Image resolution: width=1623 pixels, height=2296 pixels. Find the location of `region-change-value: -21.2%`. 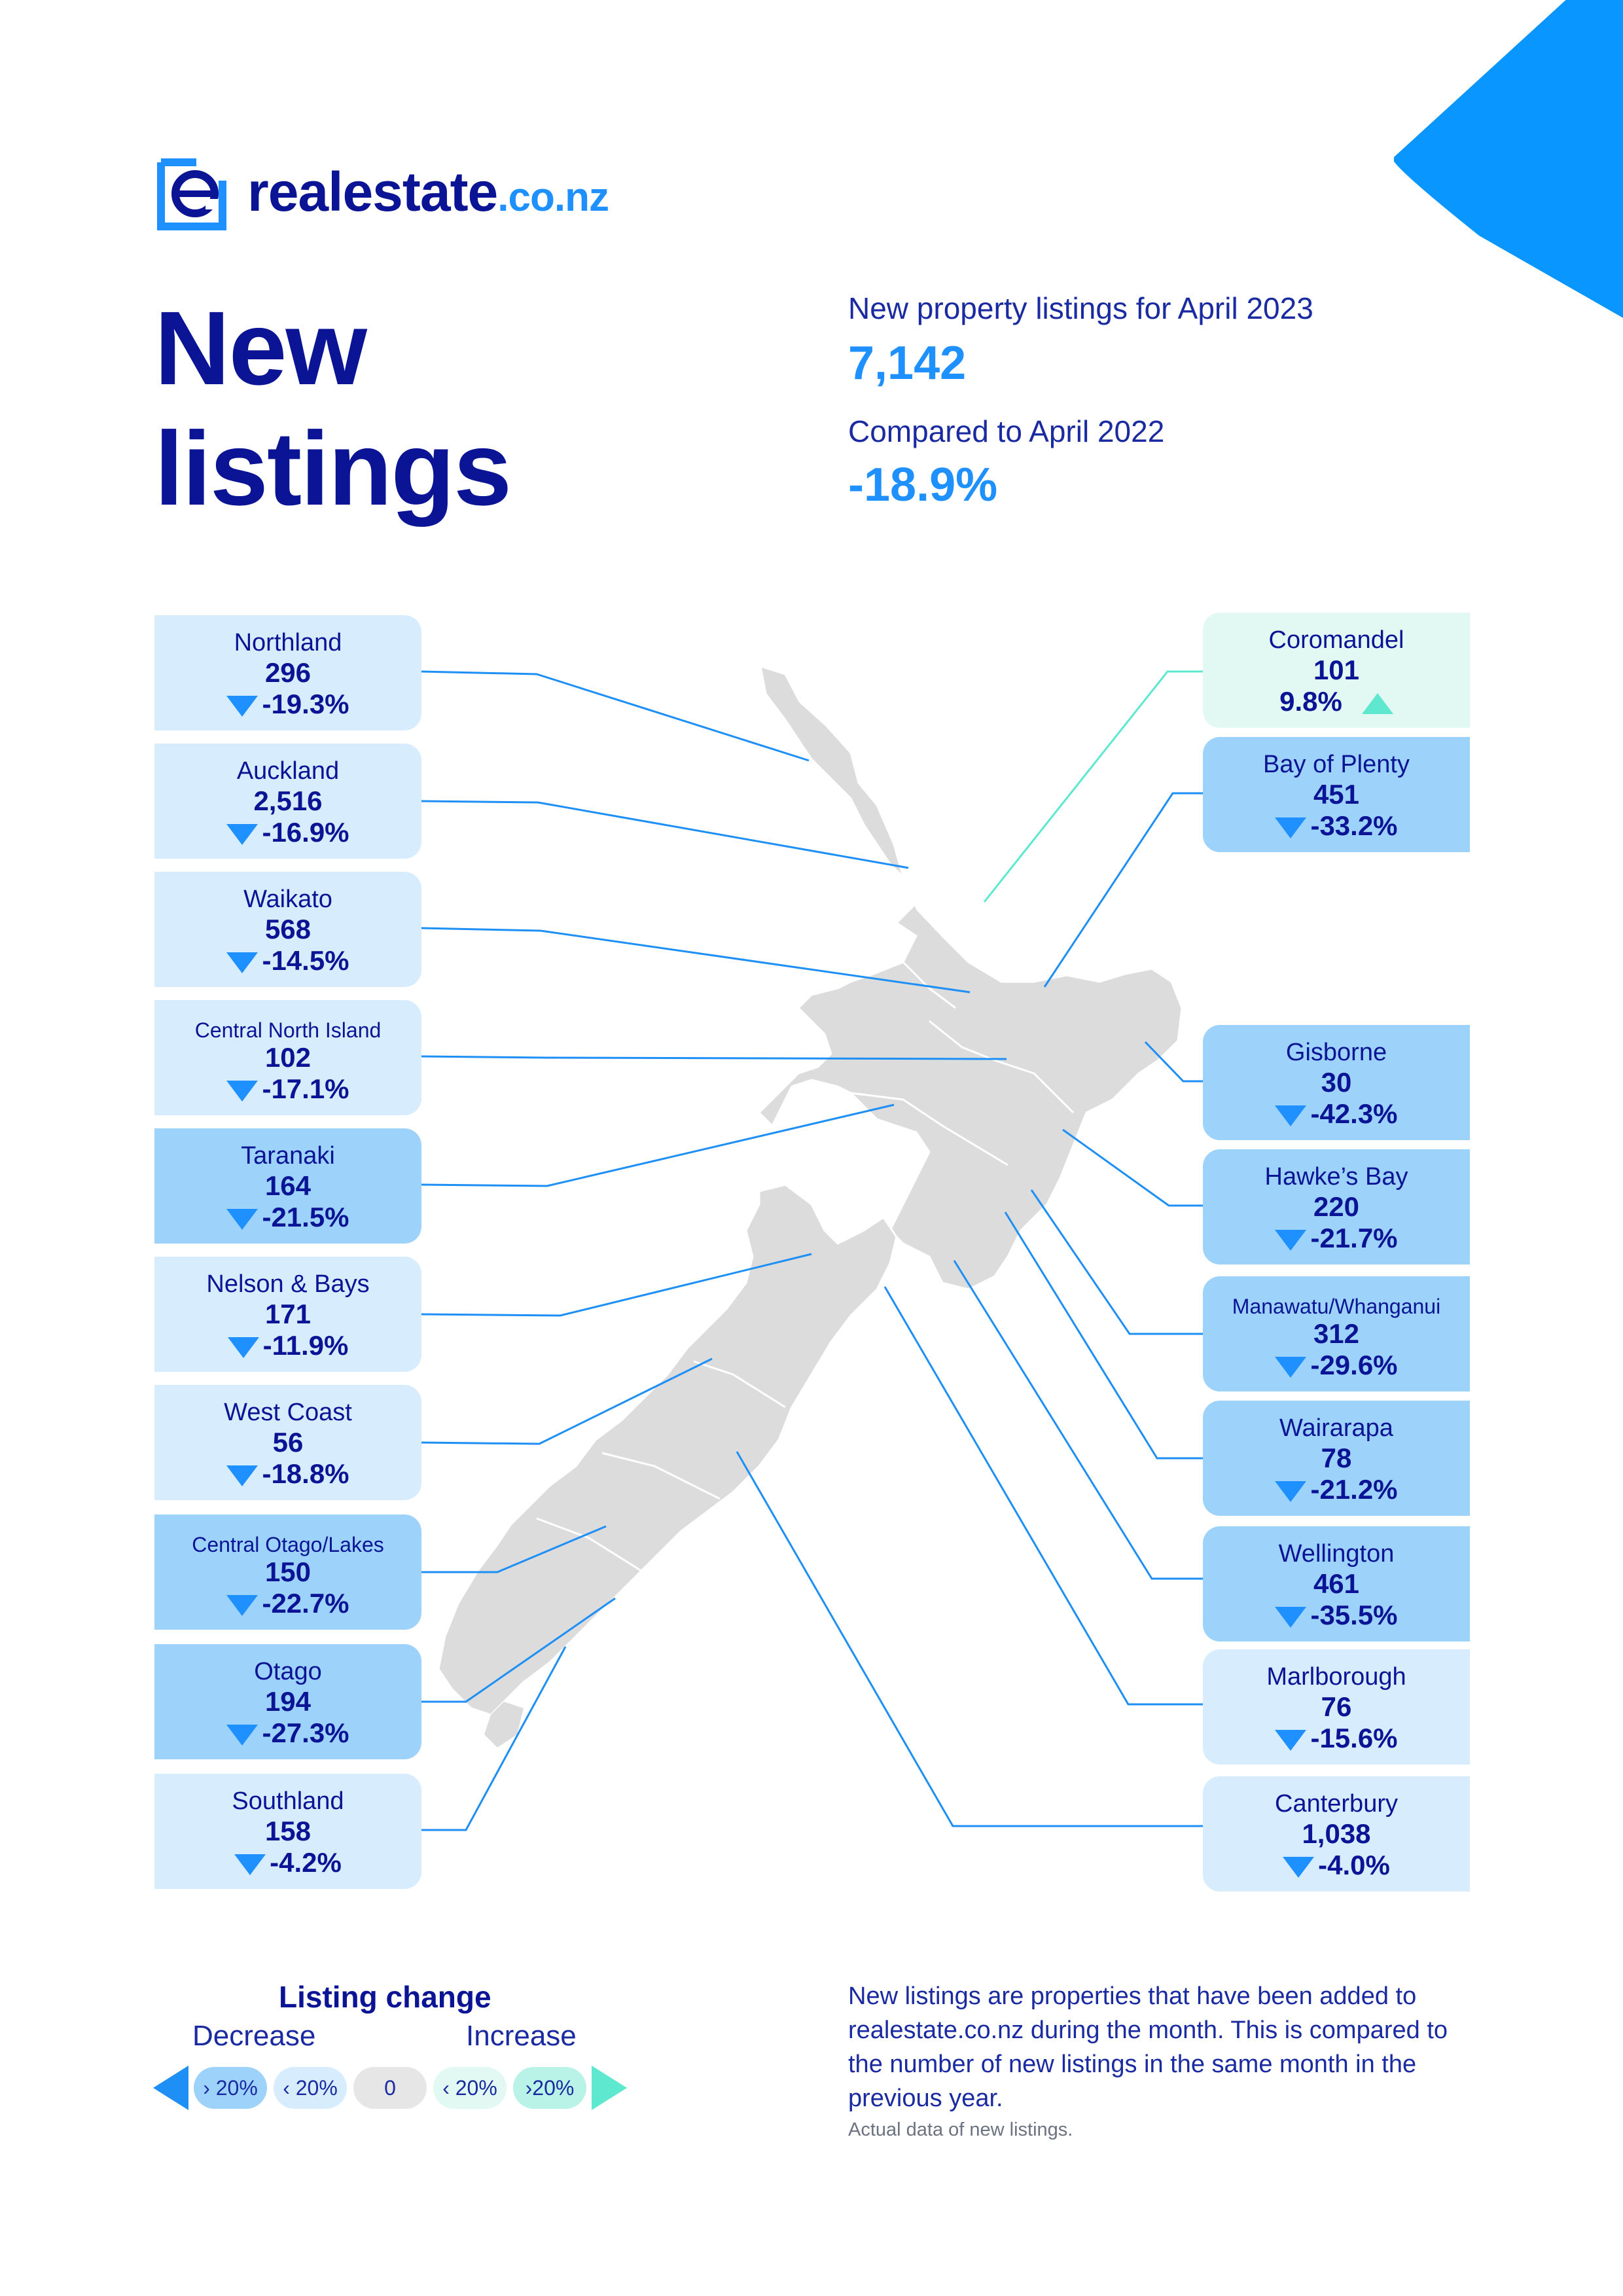

region-change-value: -21.2% is located at coordinates (1354, 1489).